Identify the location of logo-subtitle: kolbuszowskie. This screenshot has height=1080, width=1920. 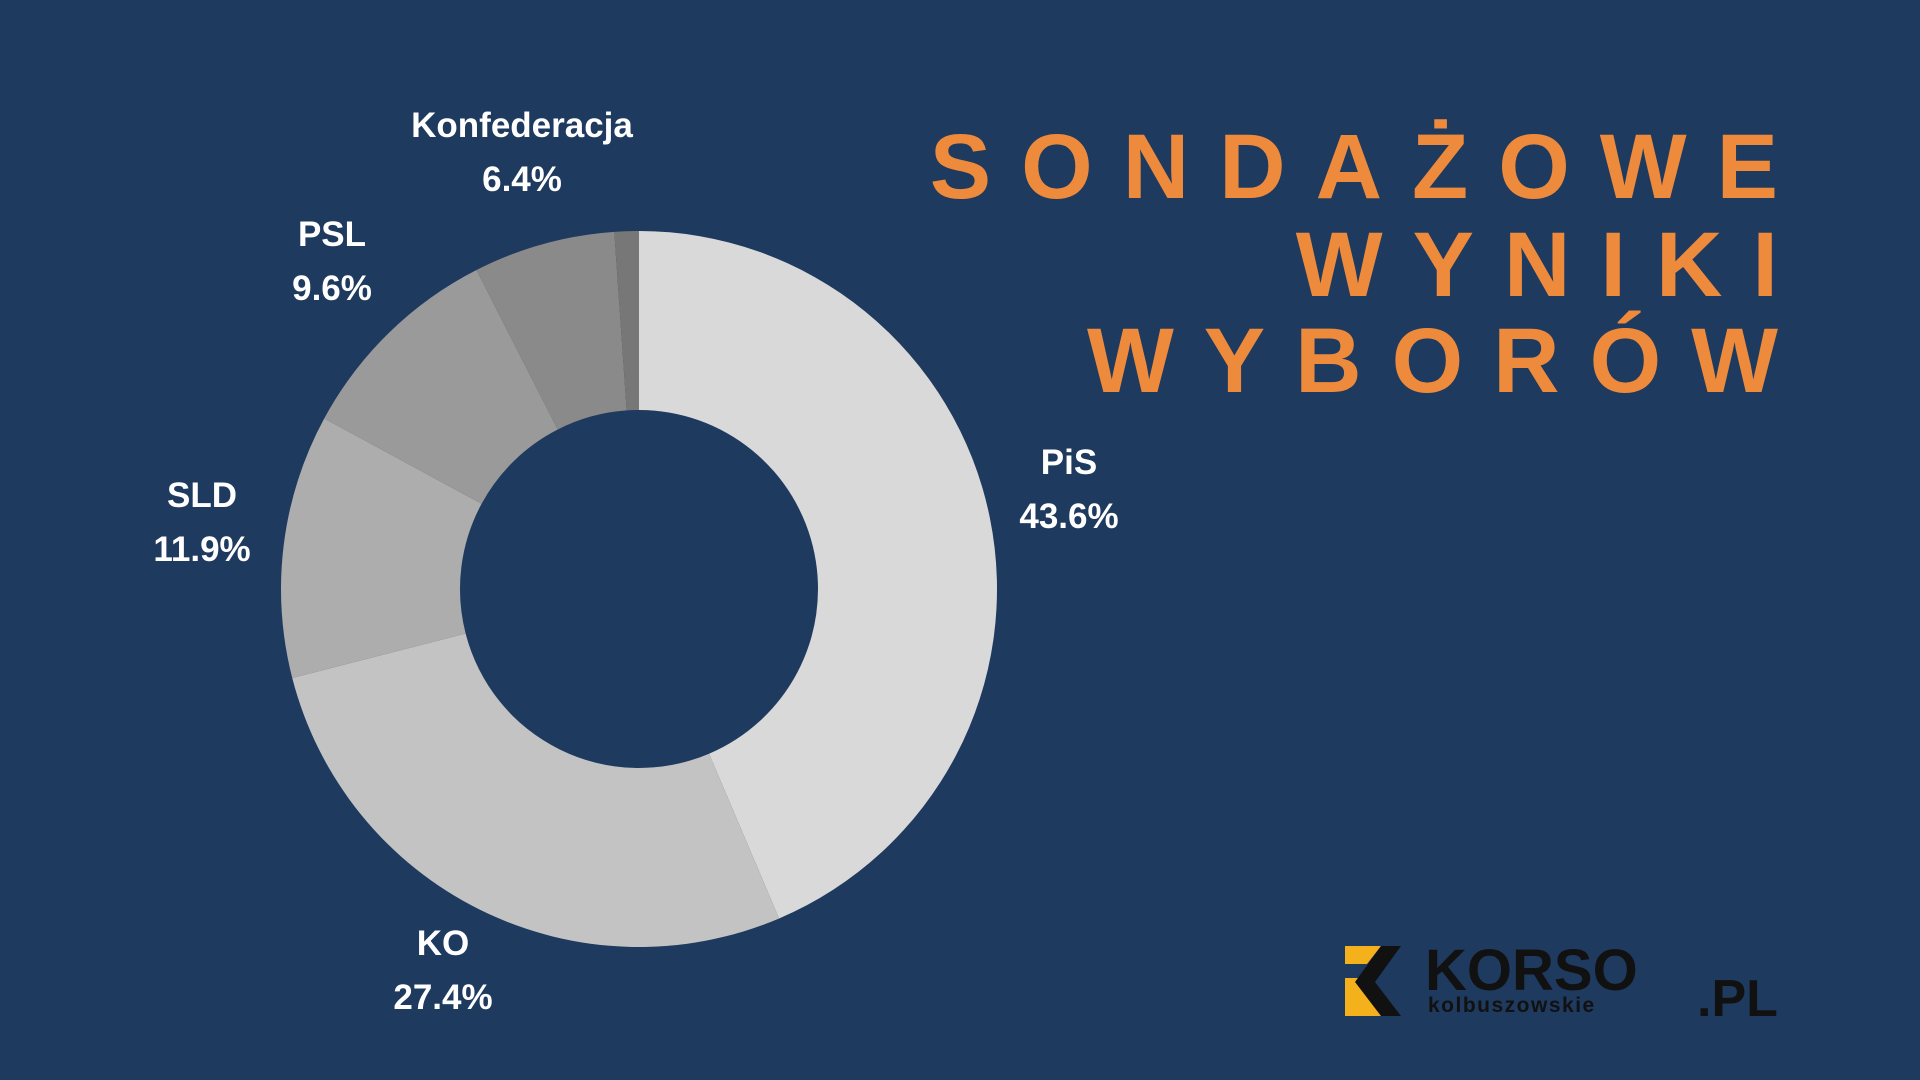
(1512, 1005).